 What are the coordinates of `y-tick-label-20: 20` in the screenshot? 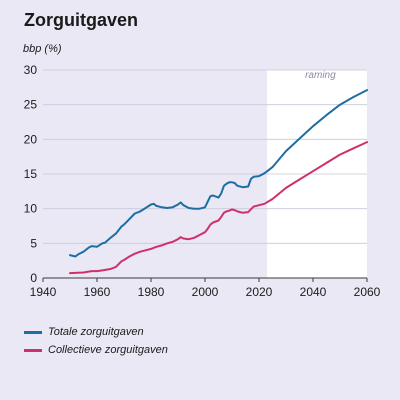 It's located at (31, 139).